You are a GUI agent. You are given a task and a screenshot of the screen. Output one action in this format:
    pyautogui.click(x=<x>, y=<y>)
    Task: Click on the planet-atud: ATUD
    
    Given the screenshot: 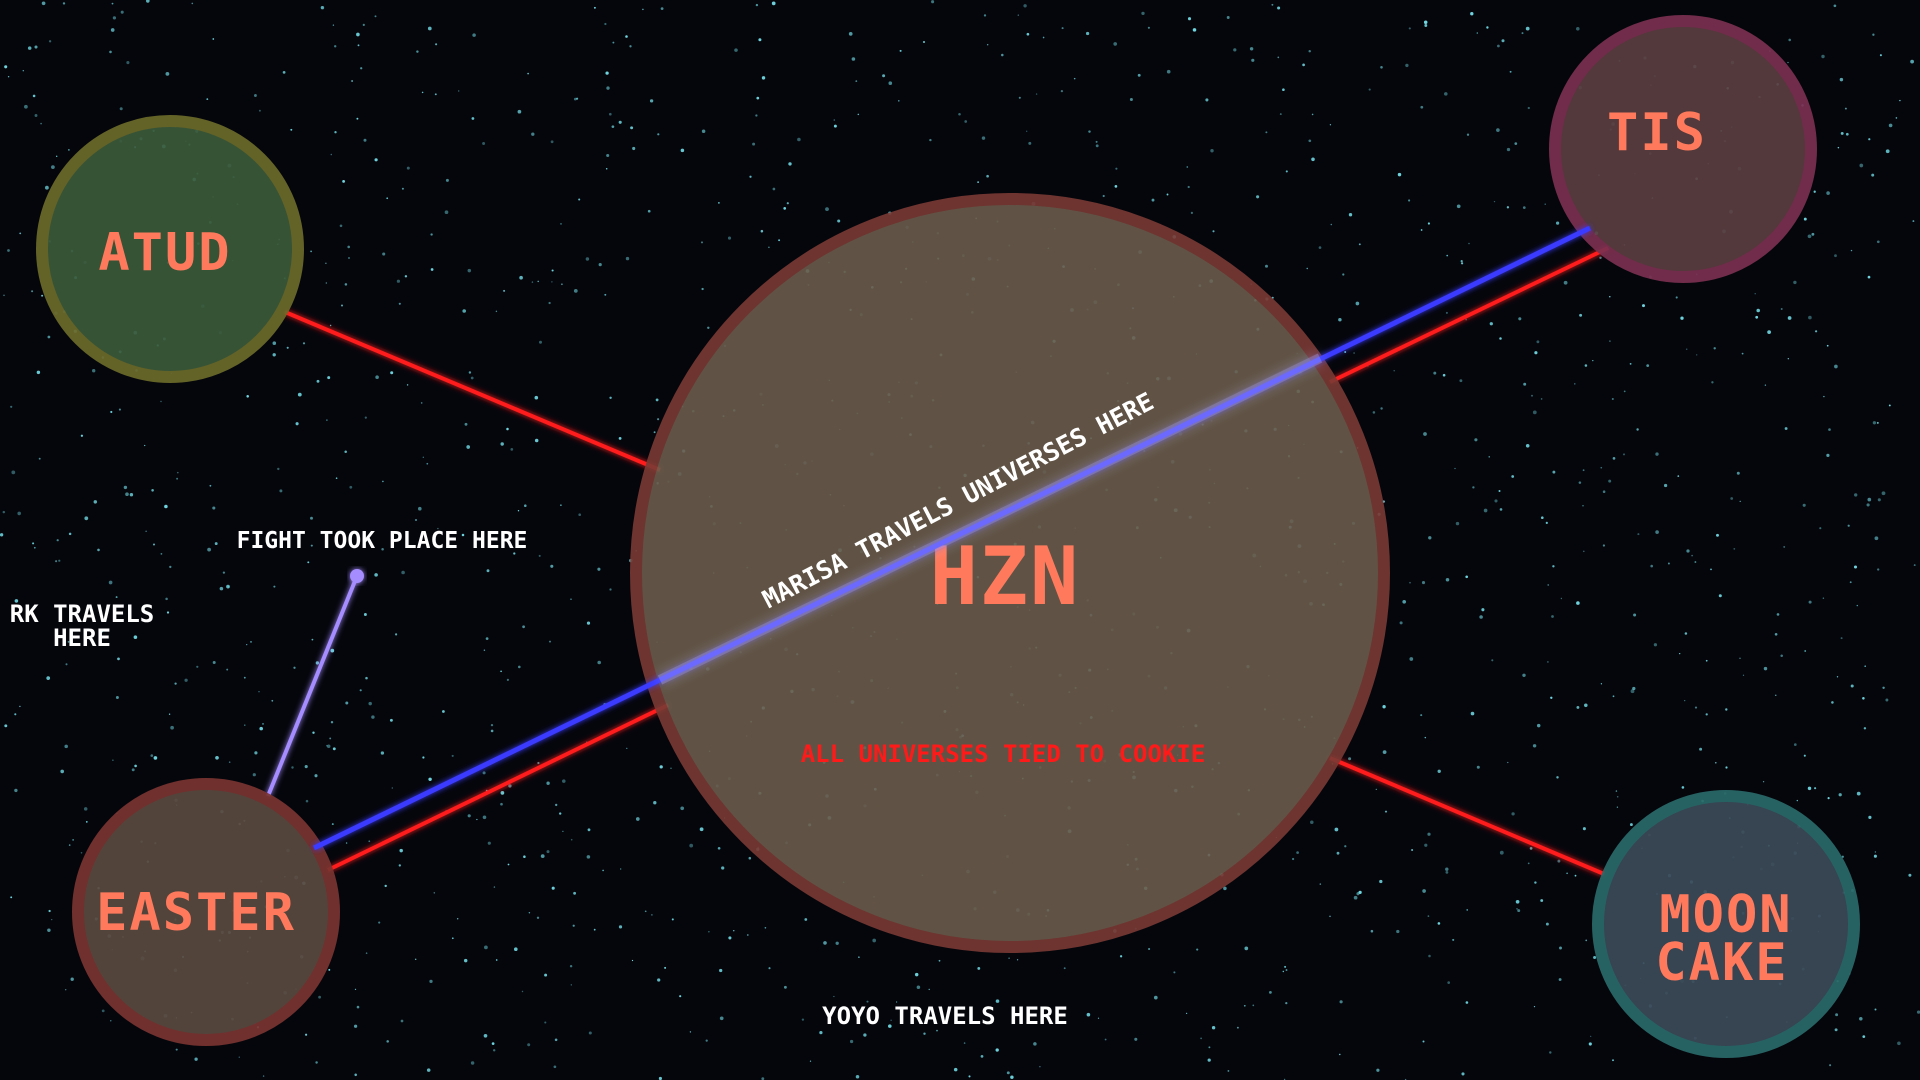 What is the action you would take?
    pyautogui.click(x=170, y=249)
    